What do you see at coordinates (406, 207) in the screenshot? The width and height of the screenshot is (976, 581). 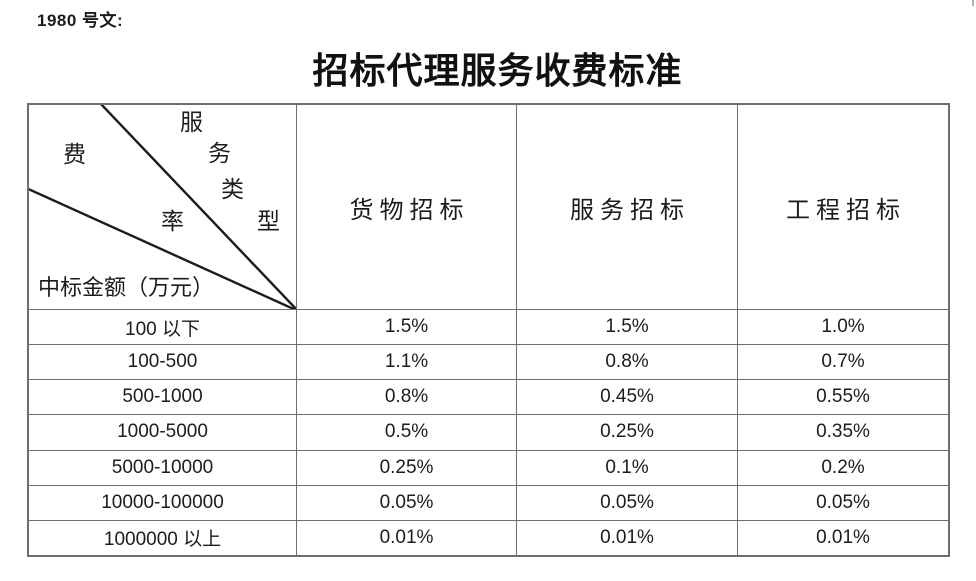 I see `column-header-goods: 货物招标` at bounding box center [406, 207].